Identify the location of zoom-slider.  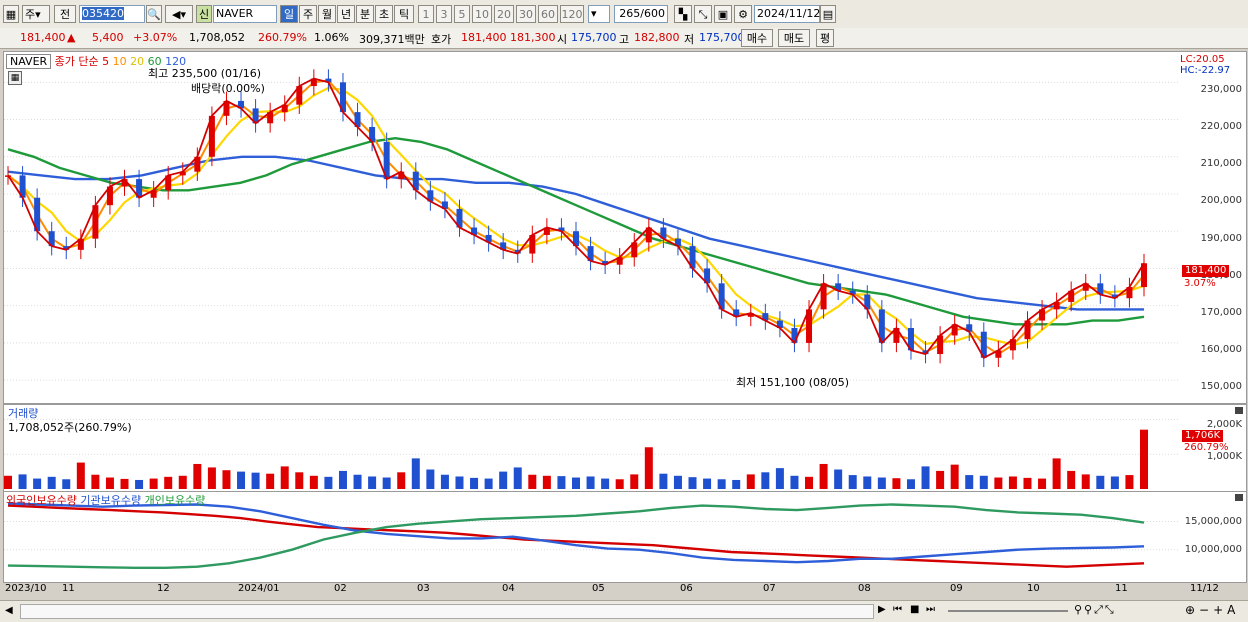
(1008, 611).